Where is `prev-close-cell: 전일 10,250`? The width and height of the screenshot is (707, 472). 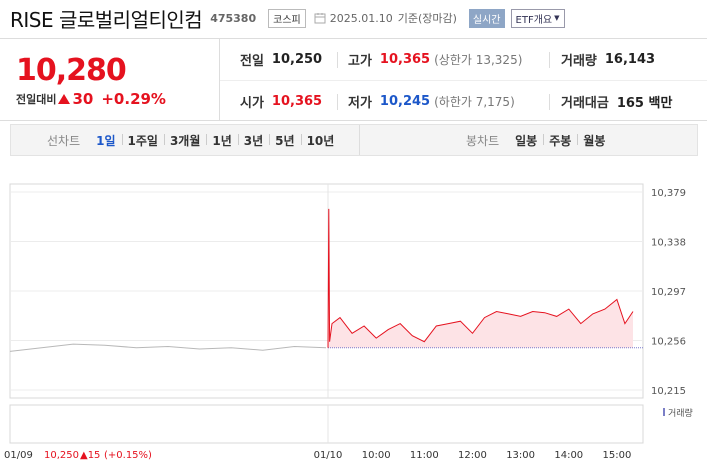 prev-close-cell: 전일 10,250 is located at coordinates (281, 59).